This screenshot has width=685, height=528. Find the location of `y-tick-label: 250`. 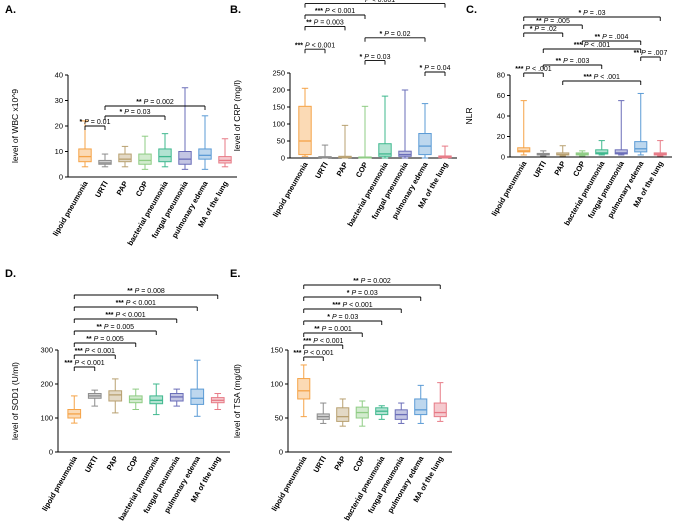

y-tick-label: 250 is located at coordinates (278, 73).